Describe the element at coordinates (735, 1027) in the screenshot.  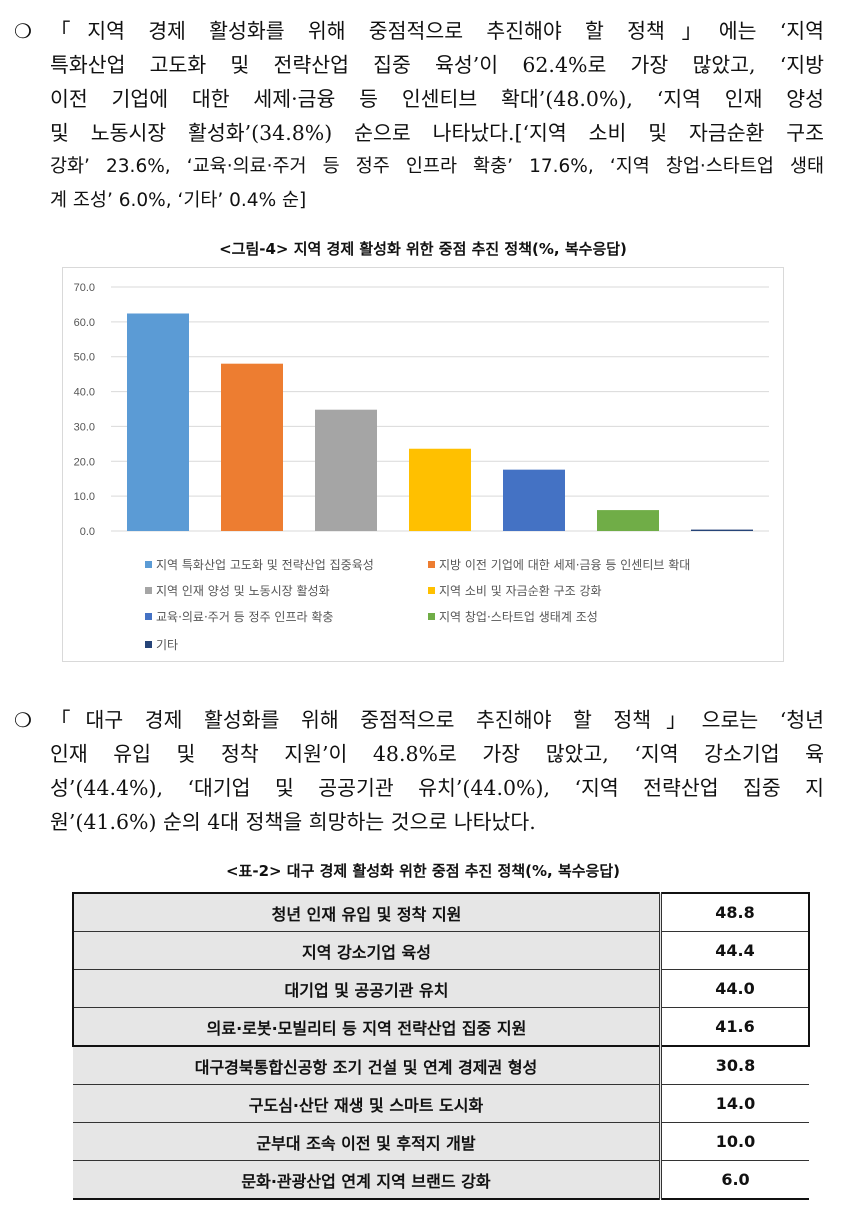
I see `table-cell-value: 41.6` at that location.